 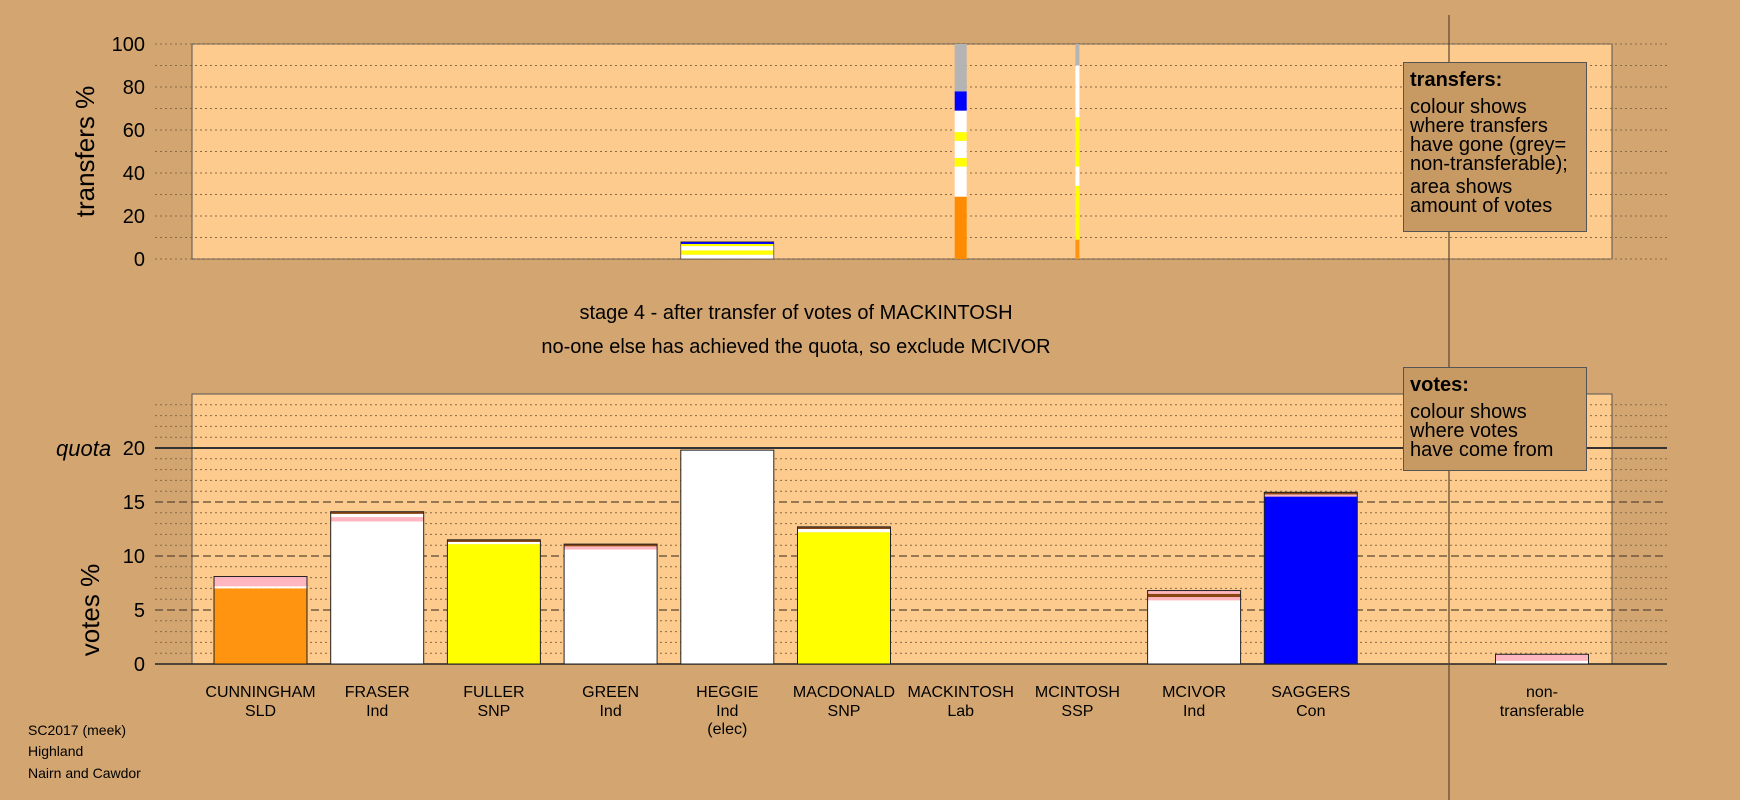 I want to click on candidate-name-label: FULLER, so click(x=493, y=692).